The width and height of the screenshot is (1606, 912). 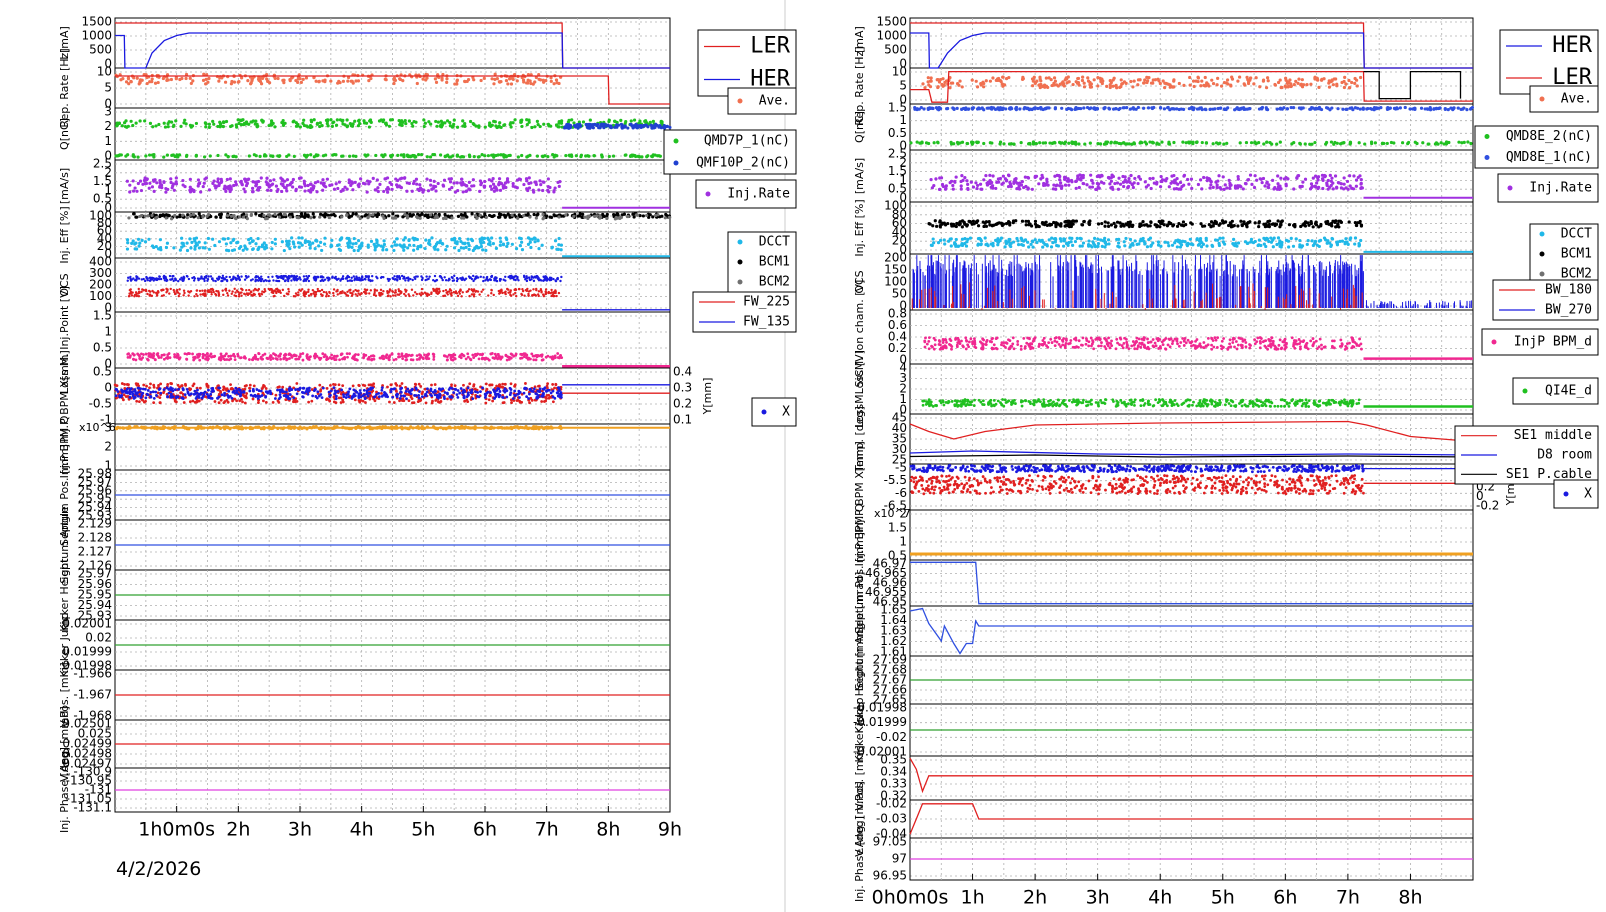 I want to click on left-ylabel: V.Pos. [mm], so click(x=64, y=694).